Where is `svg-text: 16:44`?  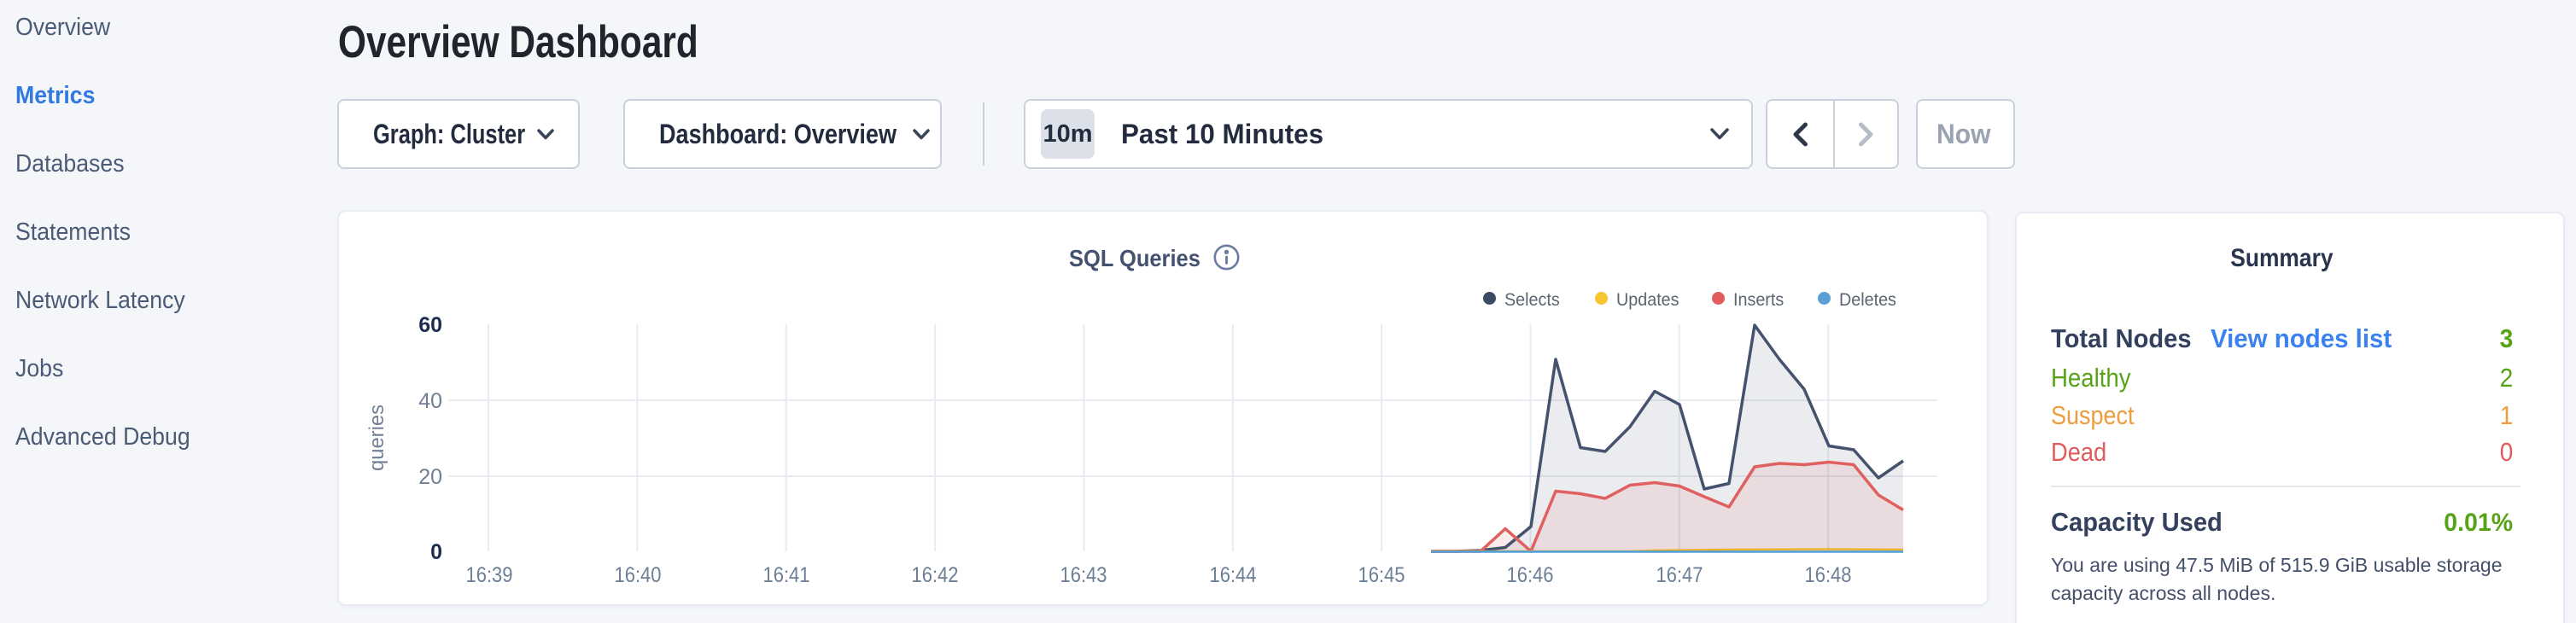
svg-text: 16:44 is located at coordinates (1233, 575).